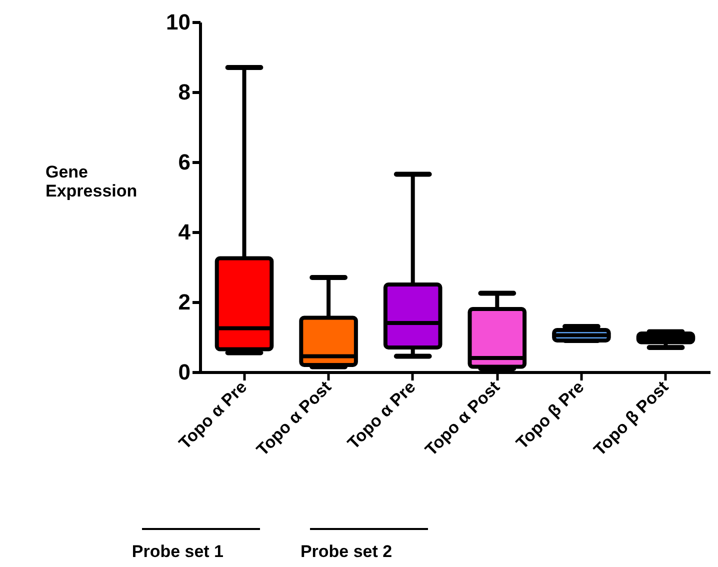 The width and height of the screenshot is (718, 567). Describe the element at coordinates (178, 552) in the screenshot. I see `text: Probe set 1` at that location.